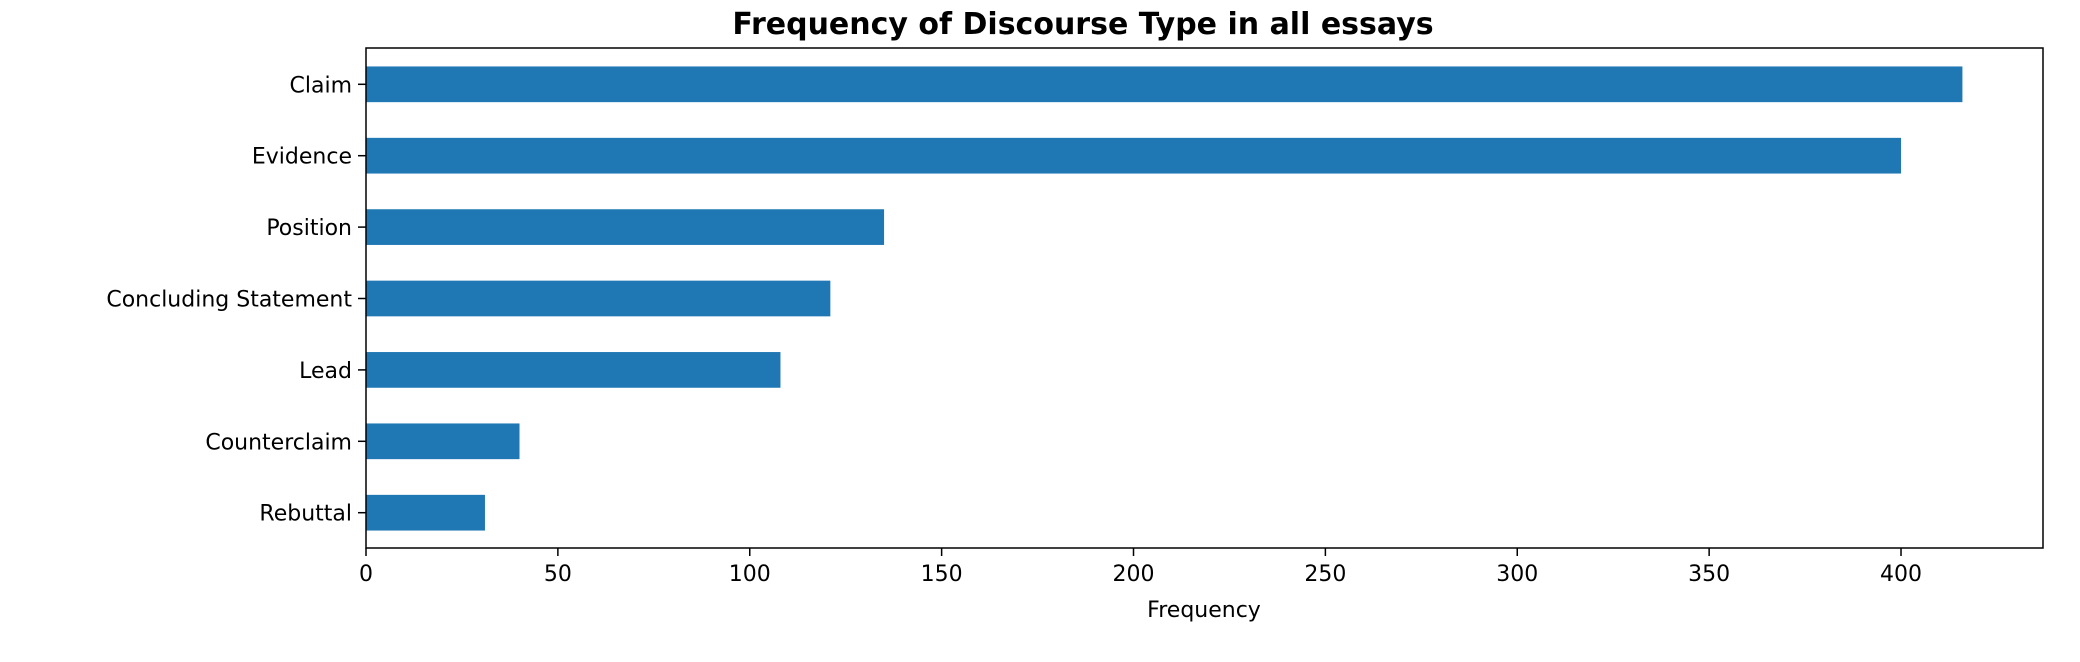  Describe the element at coordinates (942, 574) in the screenshot. I see `x-tick-label: 150` at that location.